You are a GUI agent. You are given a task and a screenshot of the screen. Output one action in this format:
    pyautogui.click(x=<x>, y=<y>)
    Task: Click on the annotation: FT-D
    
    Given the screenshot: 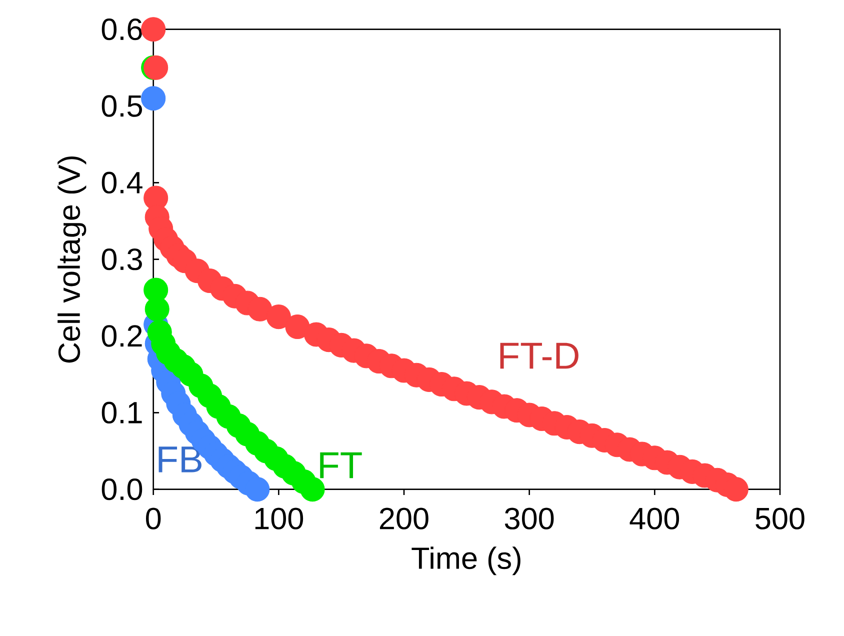 What is the action you would take?
    pyautogui.click(x=539, y=355)
    